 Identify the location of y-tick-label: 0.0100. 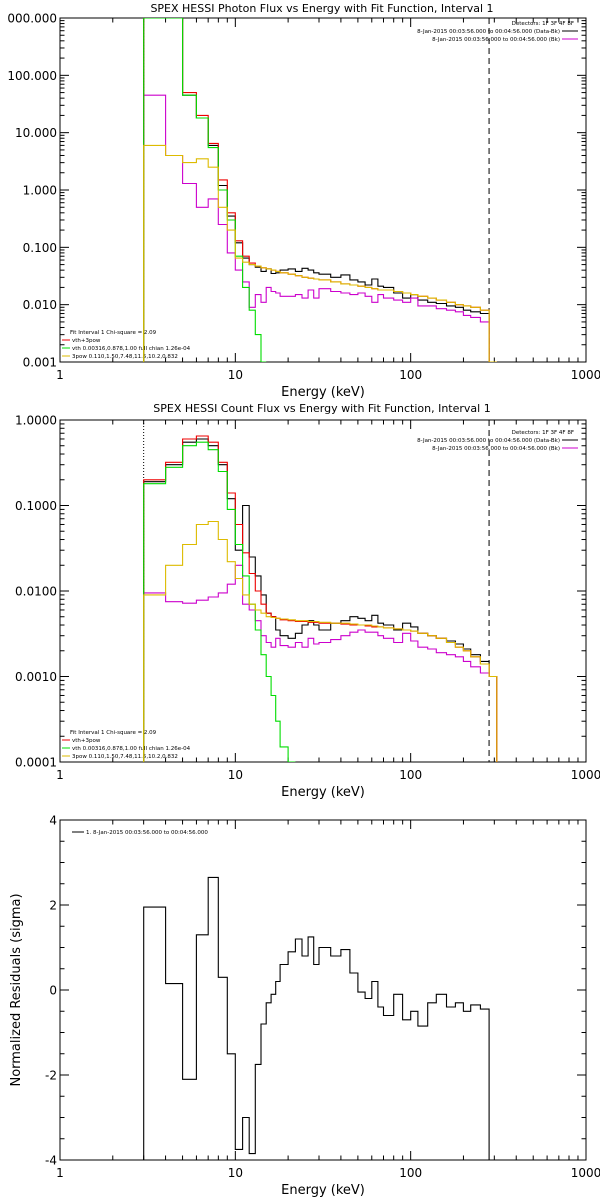
(36, 592).